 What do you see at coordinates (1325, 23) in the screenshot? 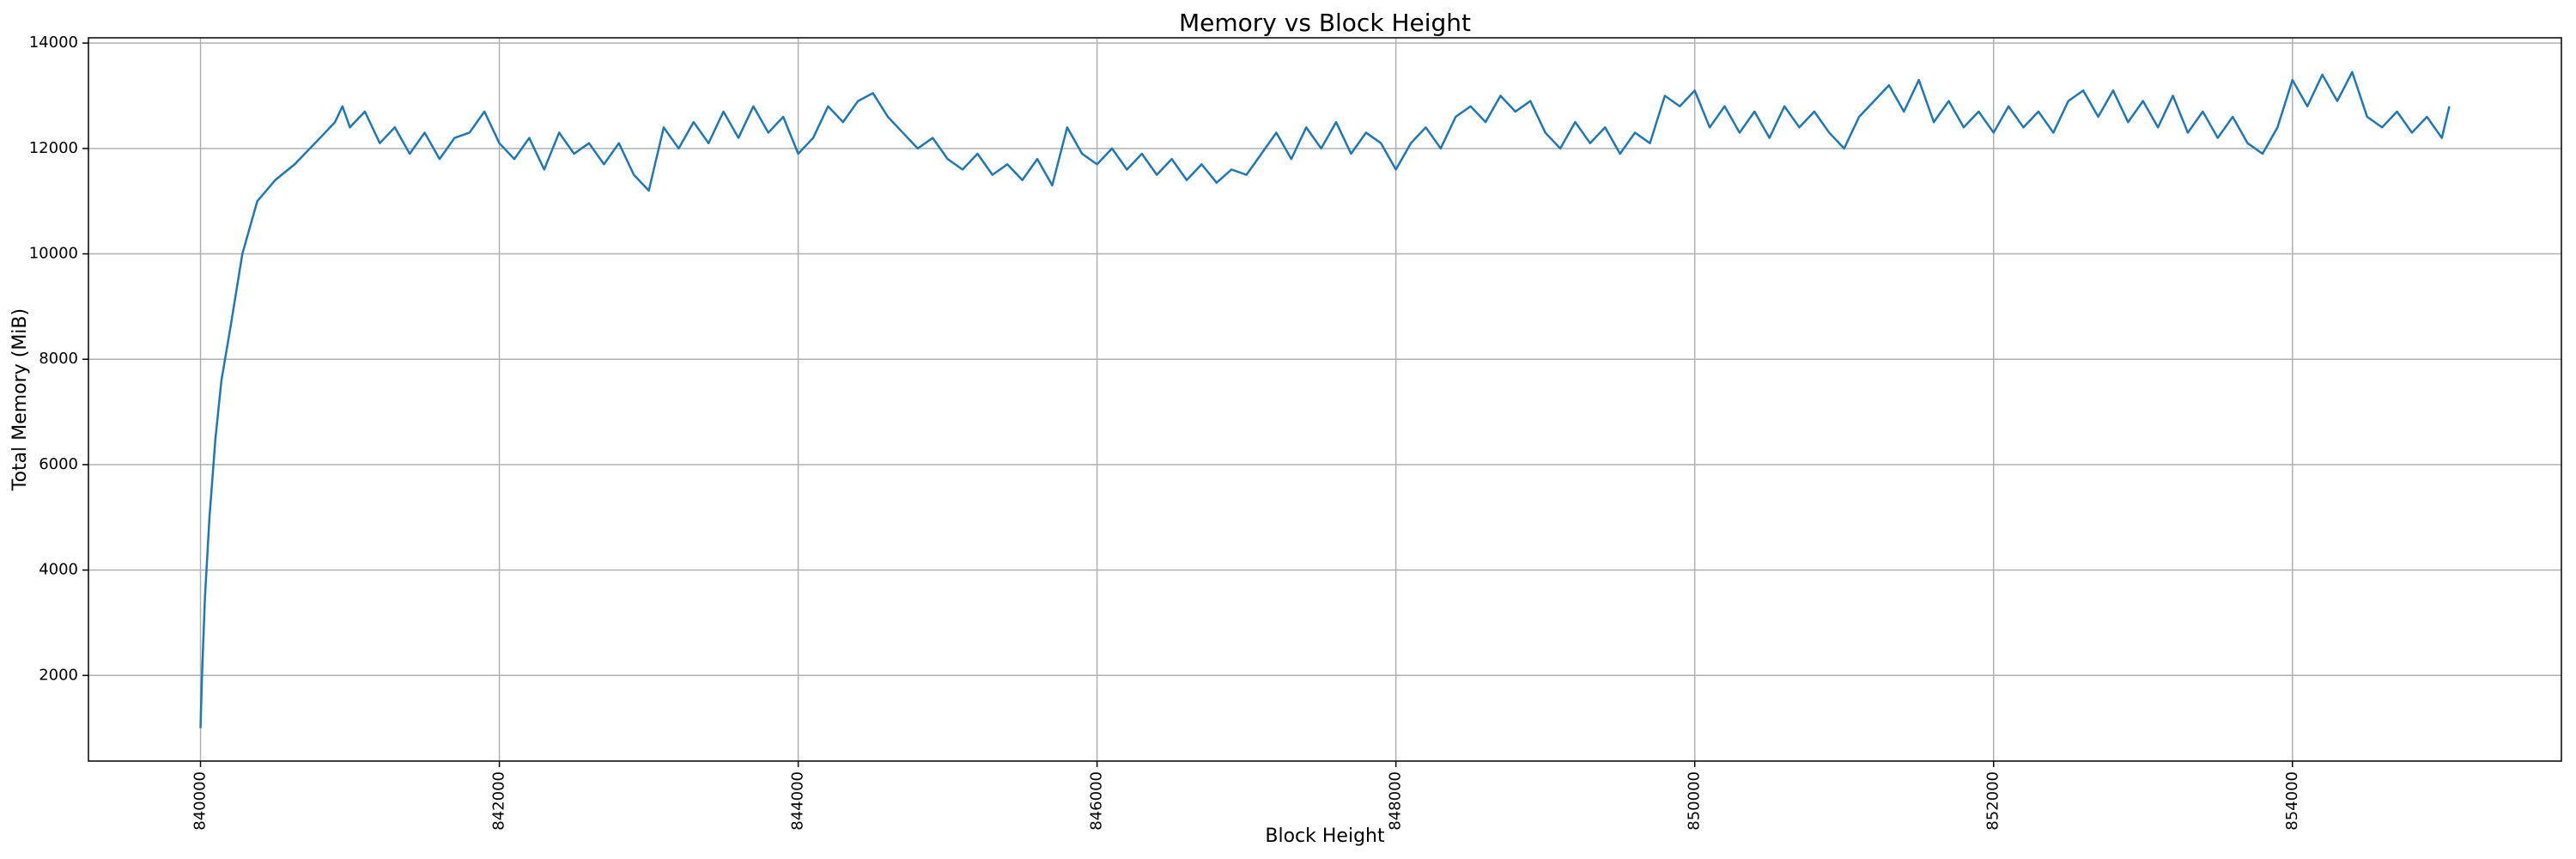
I see `chart-title: Memory vs Block Height` at bounding box center [1325, 23].